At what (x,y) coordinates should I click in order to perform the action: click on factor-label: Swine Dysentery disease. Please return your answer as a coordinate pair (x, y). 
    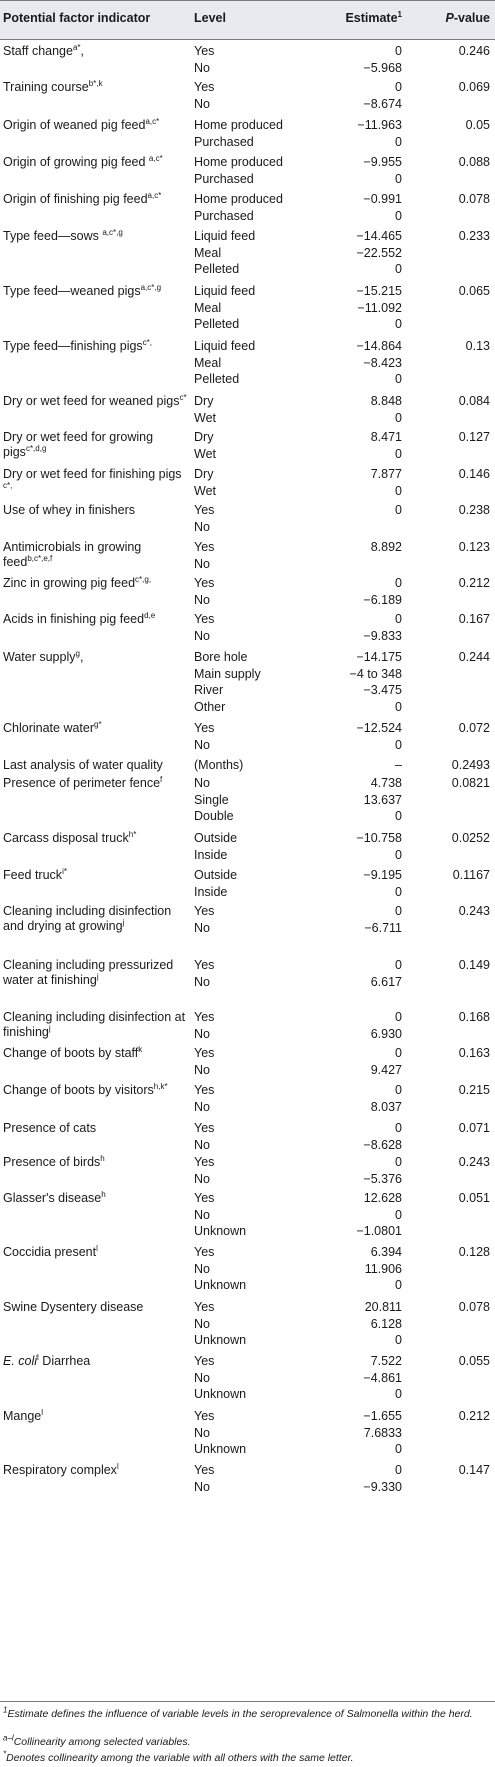
    Looking at the image, I should click on (96, 1307).